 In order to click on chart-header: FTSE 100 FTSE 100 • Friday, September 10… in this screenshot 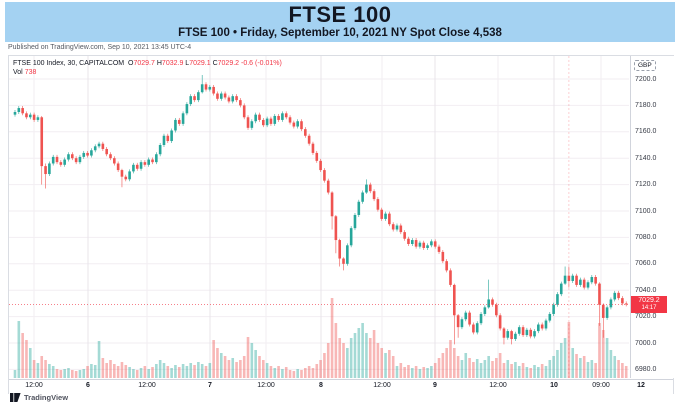, I will do `click(340, 22)`.